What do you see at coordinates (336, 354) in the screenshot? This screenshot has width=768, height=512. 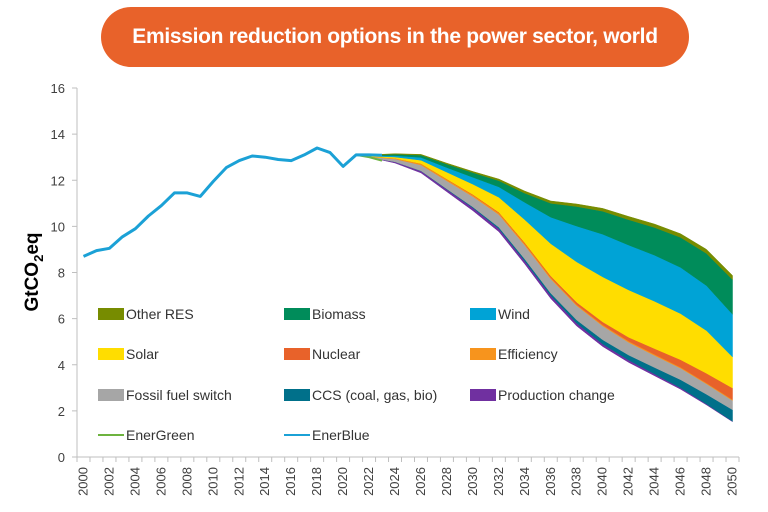 I see `legend-label: Nuclear` at bounding box center [336, 354].